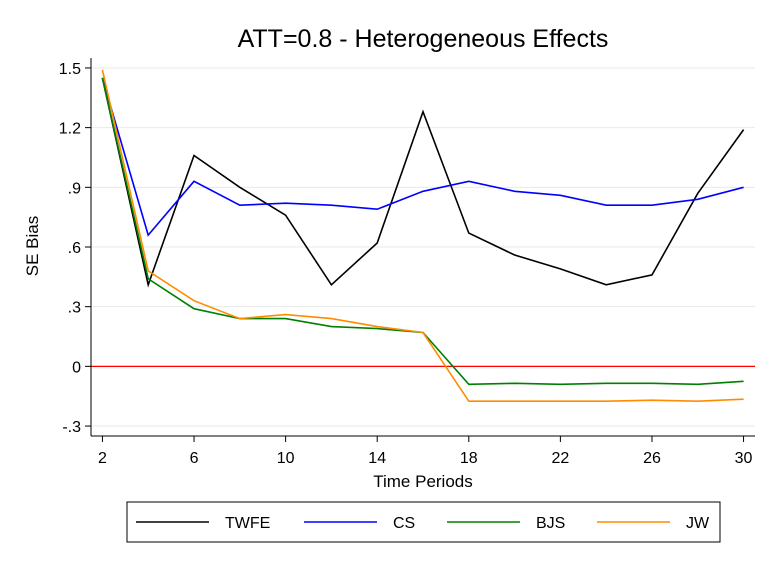 This screenshot has width=776, height=564. I want to click on x-tick-label: 2, so click(102, 458).